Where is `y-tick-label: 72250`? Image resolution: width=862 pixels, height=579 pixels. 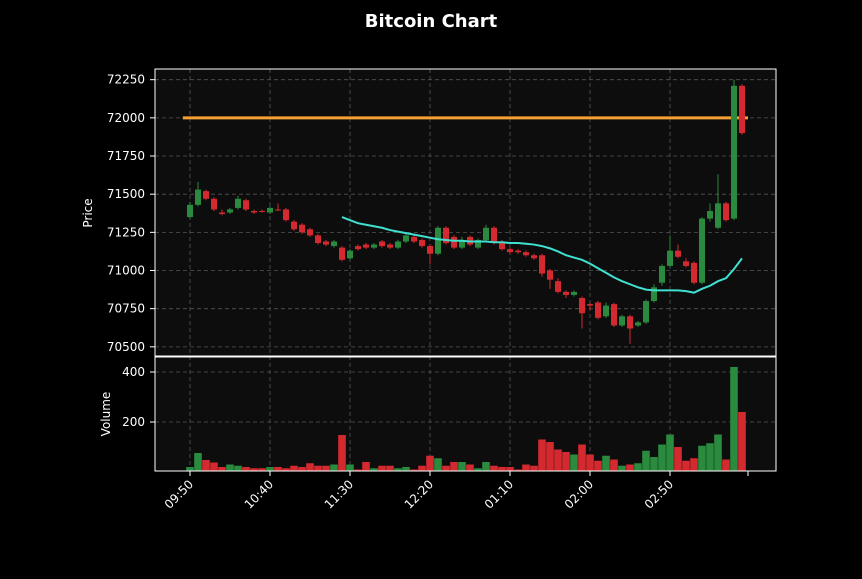 y-tick-label: 72250 is located at coordinates (126, 80).